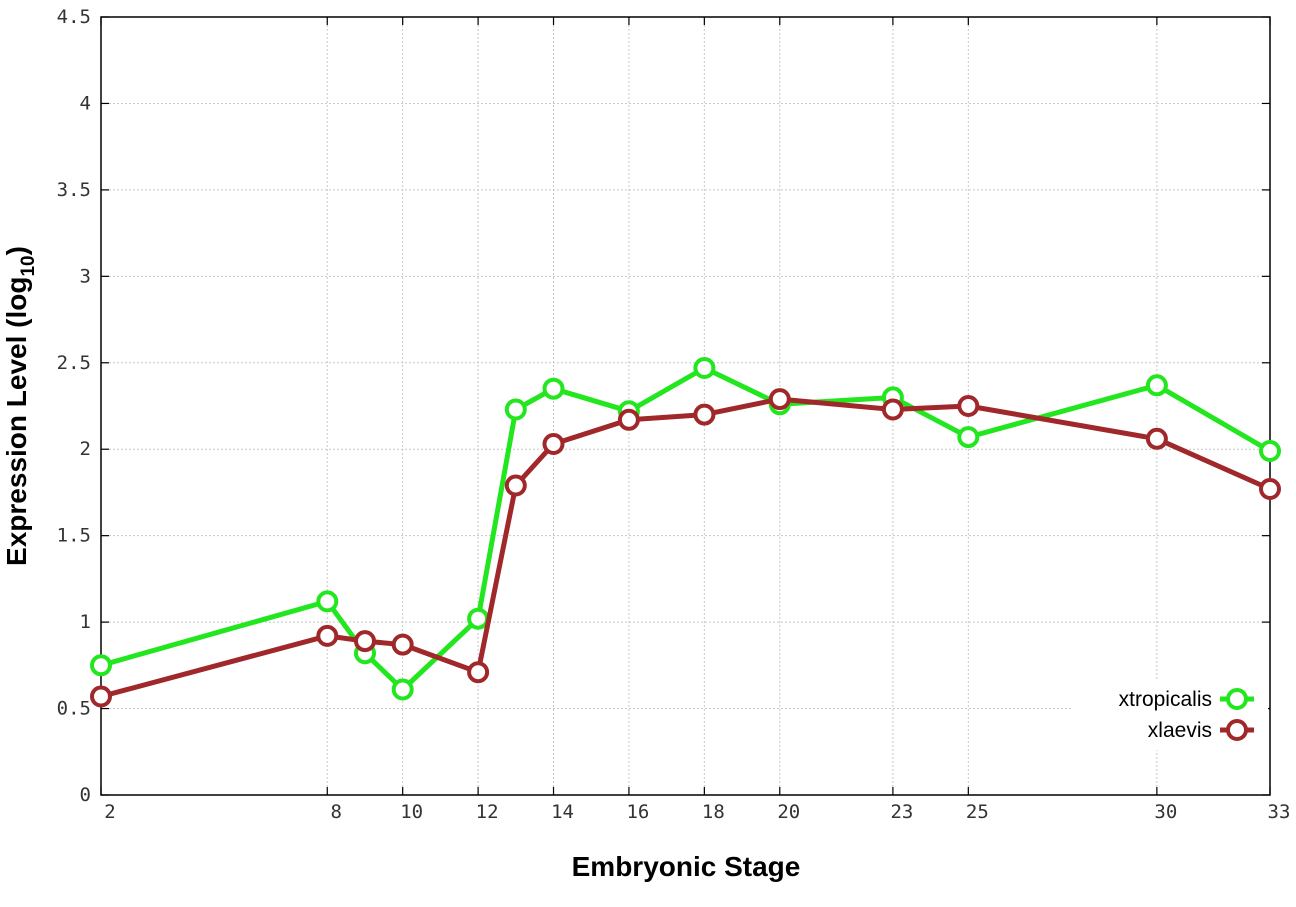 Image resolution: width=1296 pixels, height=907 pixels. What do you see at coordinates (686, 866) in the screenshot?
I see `x-axis-title: Embryonic Stage` at bounding box center [686, 866].